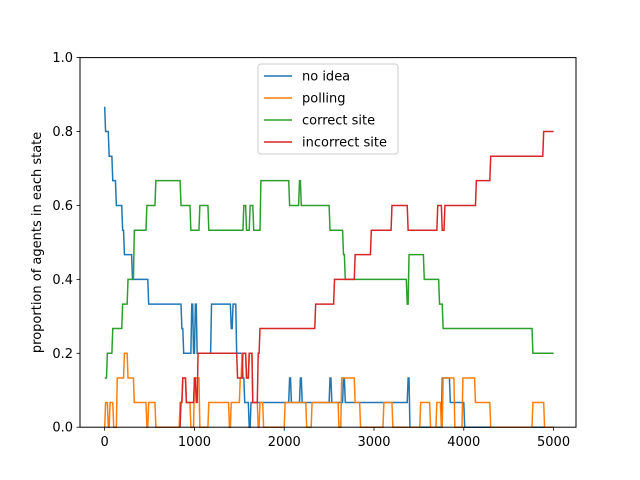 The width and height of the screenshot is (640, 480). What do you see at coordinates (37, 242) in the screenshot?
I see `y-axis-title: proportion of agents in each state` at bounding box center [37, 242].